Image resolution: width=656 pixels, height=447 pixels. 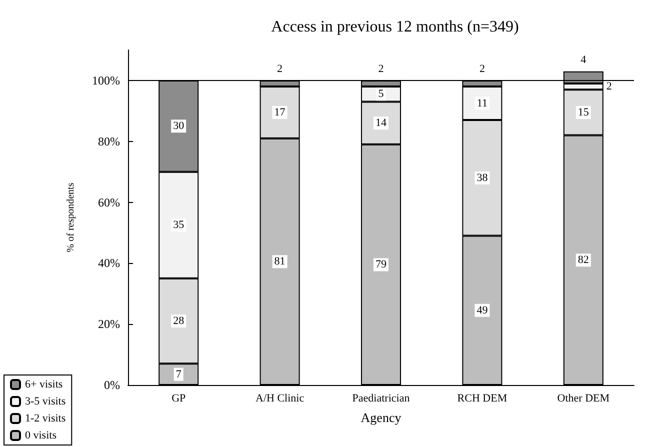 I want to click on y-tick-label: 20%, so click(x=109, y=324).